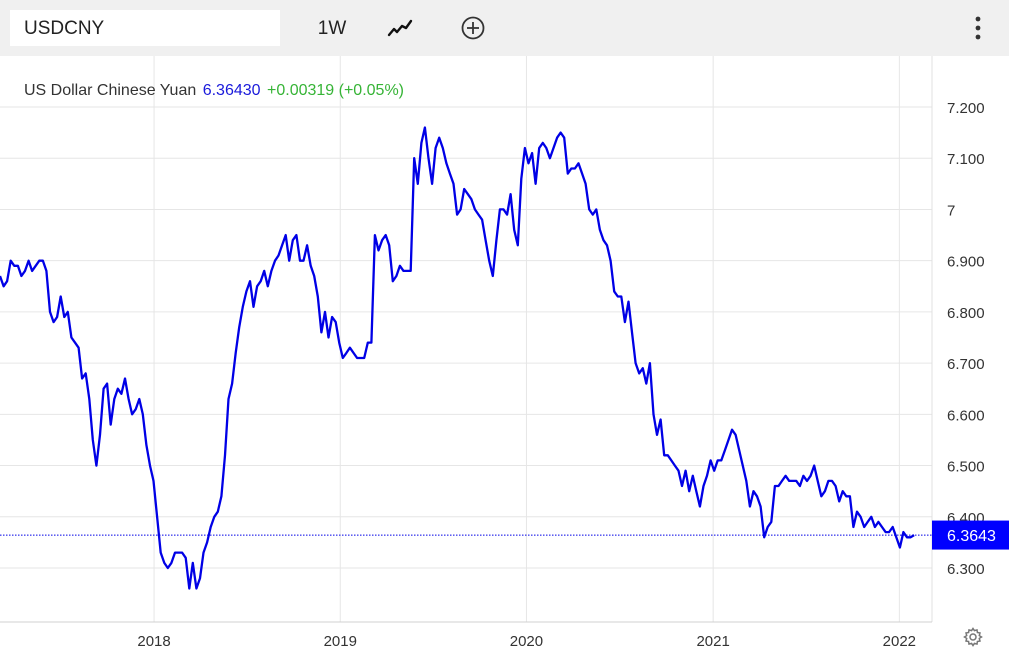 The height and width of the screenshot is (661, 1009). Describe the element at coordinates (978, 28) in the screenshot. I see `more-vertical-icon` at that location.